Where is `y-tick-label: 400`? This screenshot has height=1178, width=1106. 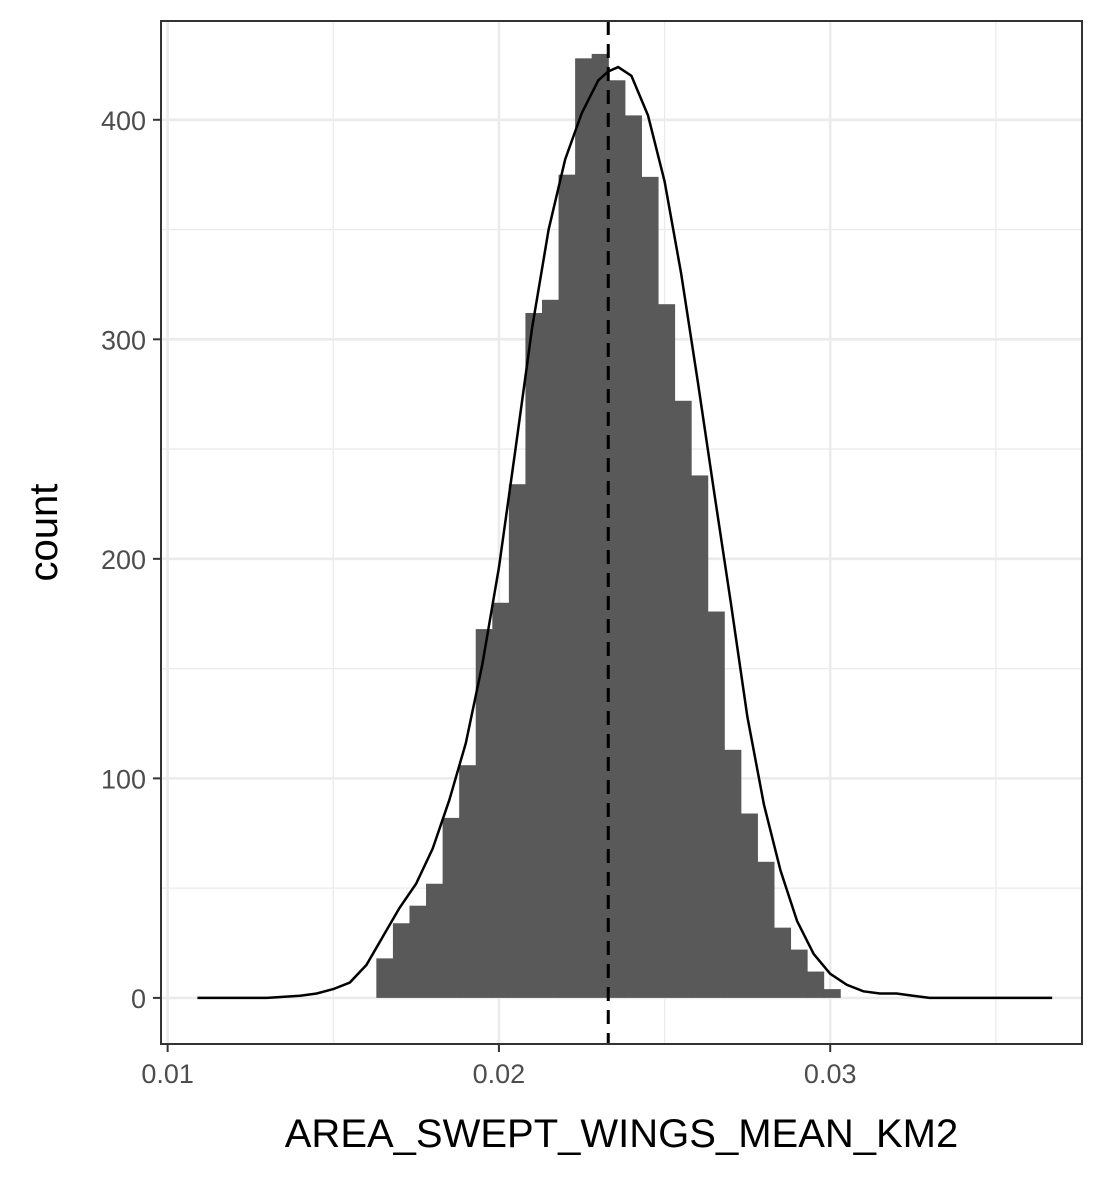 y-tick-label: 400 is located at coordinates (123, 121).